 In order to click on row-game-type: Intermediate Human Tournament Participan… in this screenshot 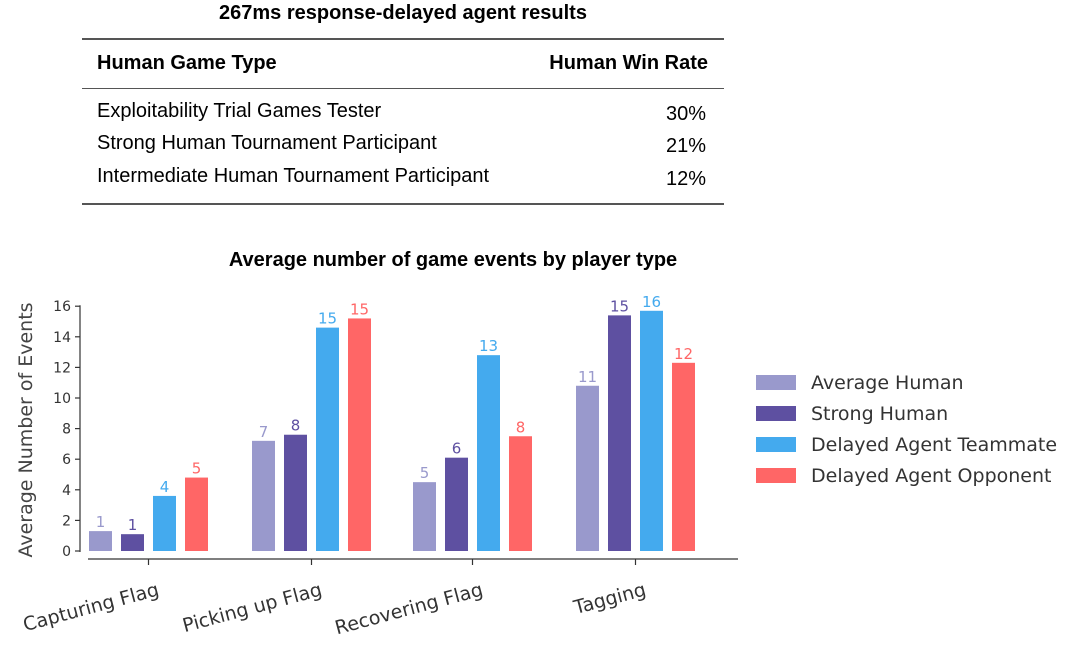, I will do `click(293, 176)`.